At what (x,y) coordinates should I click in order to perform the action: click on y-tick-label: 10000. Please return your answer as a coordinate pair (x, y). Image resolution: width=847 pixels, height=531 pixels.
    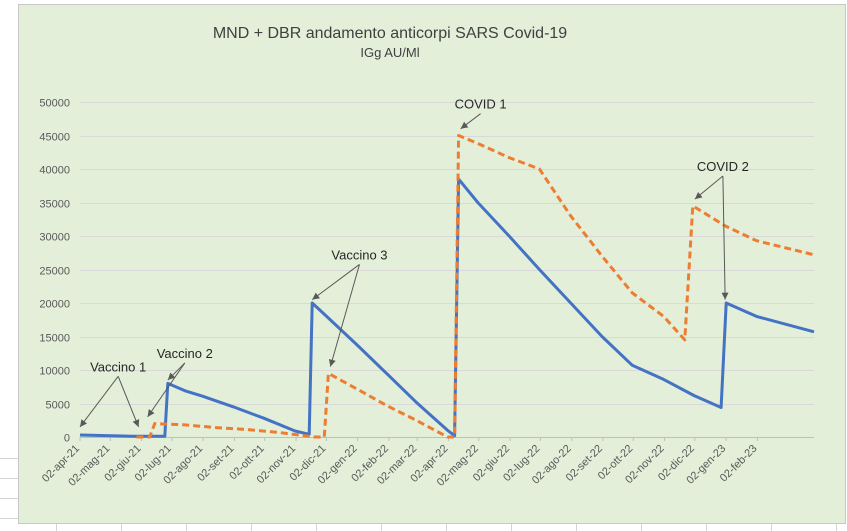
    Looking at the image, I should click on (54, 372).